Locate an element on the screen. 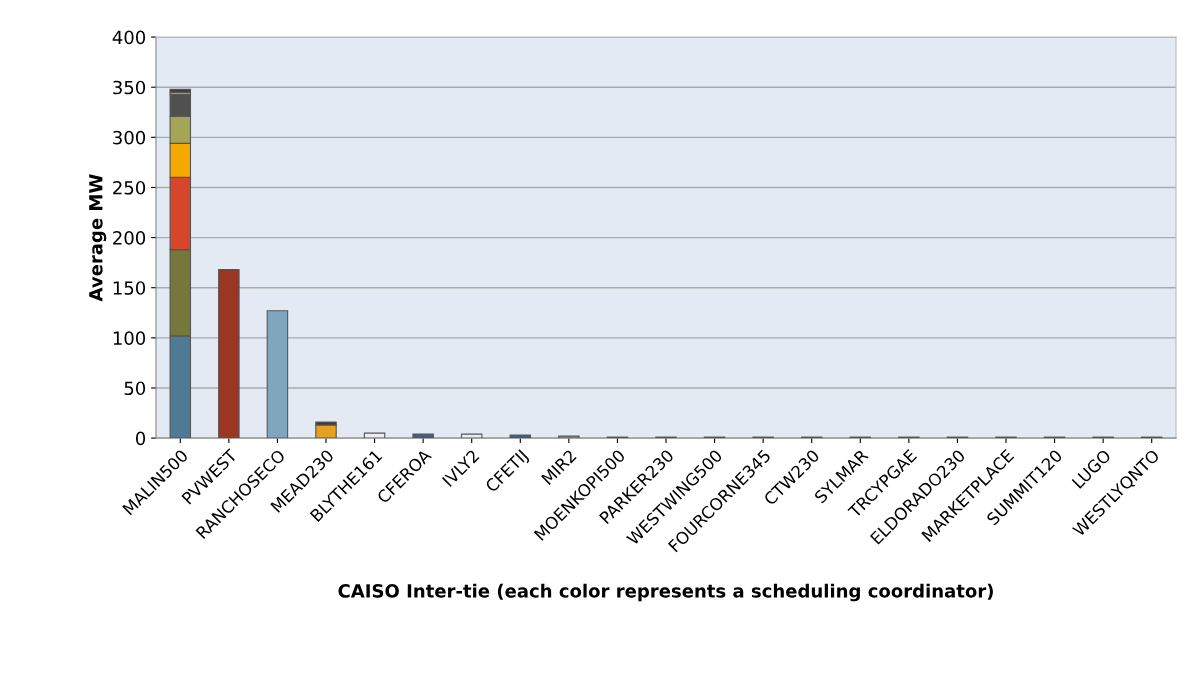 This screenshot has width=1200, height=674. y-tick-label: 0 is located at coordinates (140, 438).